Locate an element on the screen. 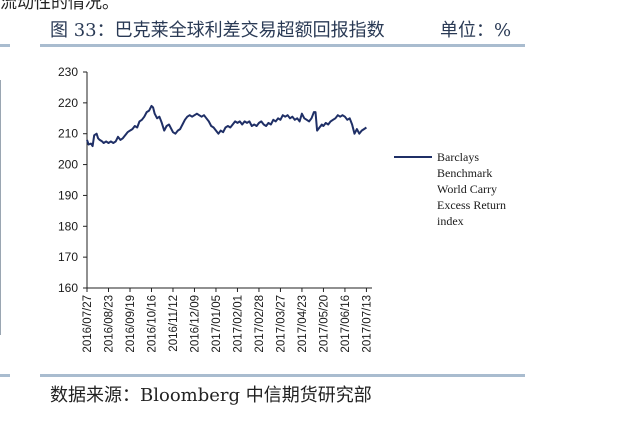  x-tick-label: 2016/11/12 is located at coordinates (174, 323).